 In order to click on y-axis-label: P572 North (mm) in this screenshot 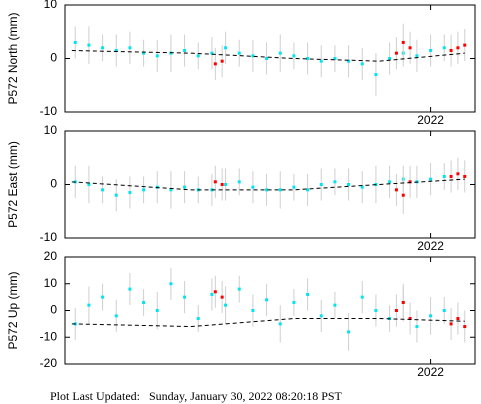, I will do `click(13, 58)`.